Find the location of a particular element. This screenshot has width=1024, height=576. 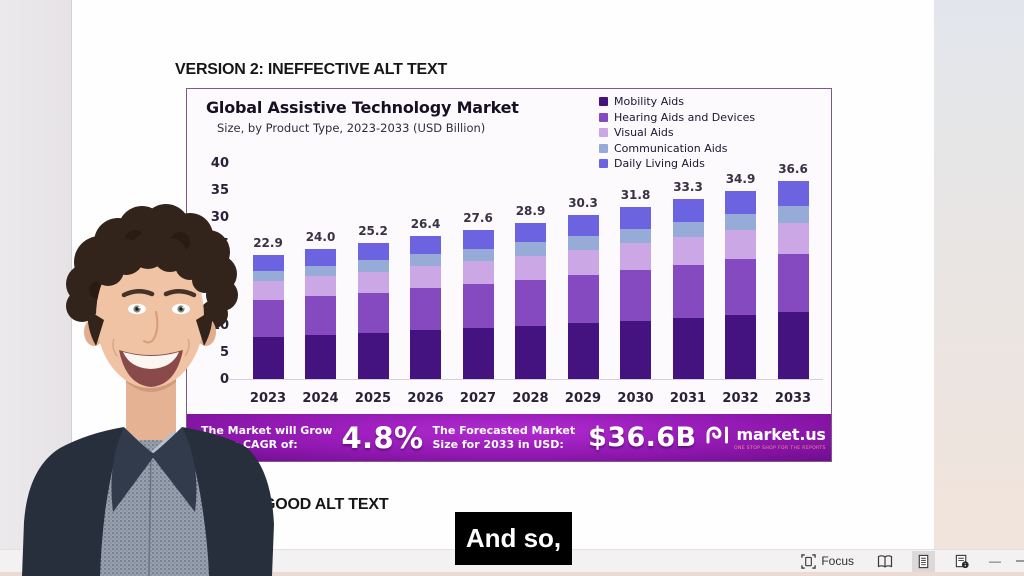

brand-name: market.us is located at coordinates (781, 434).